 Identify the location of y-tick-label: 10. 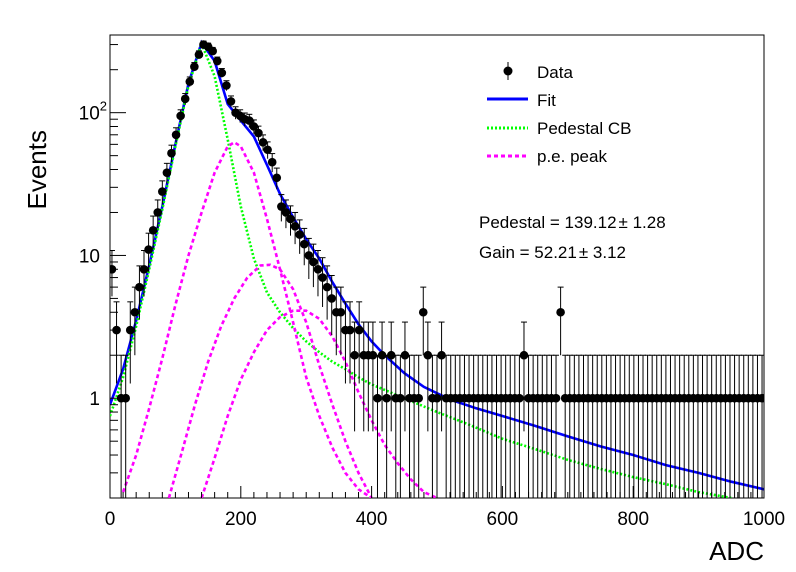
(89, 256).